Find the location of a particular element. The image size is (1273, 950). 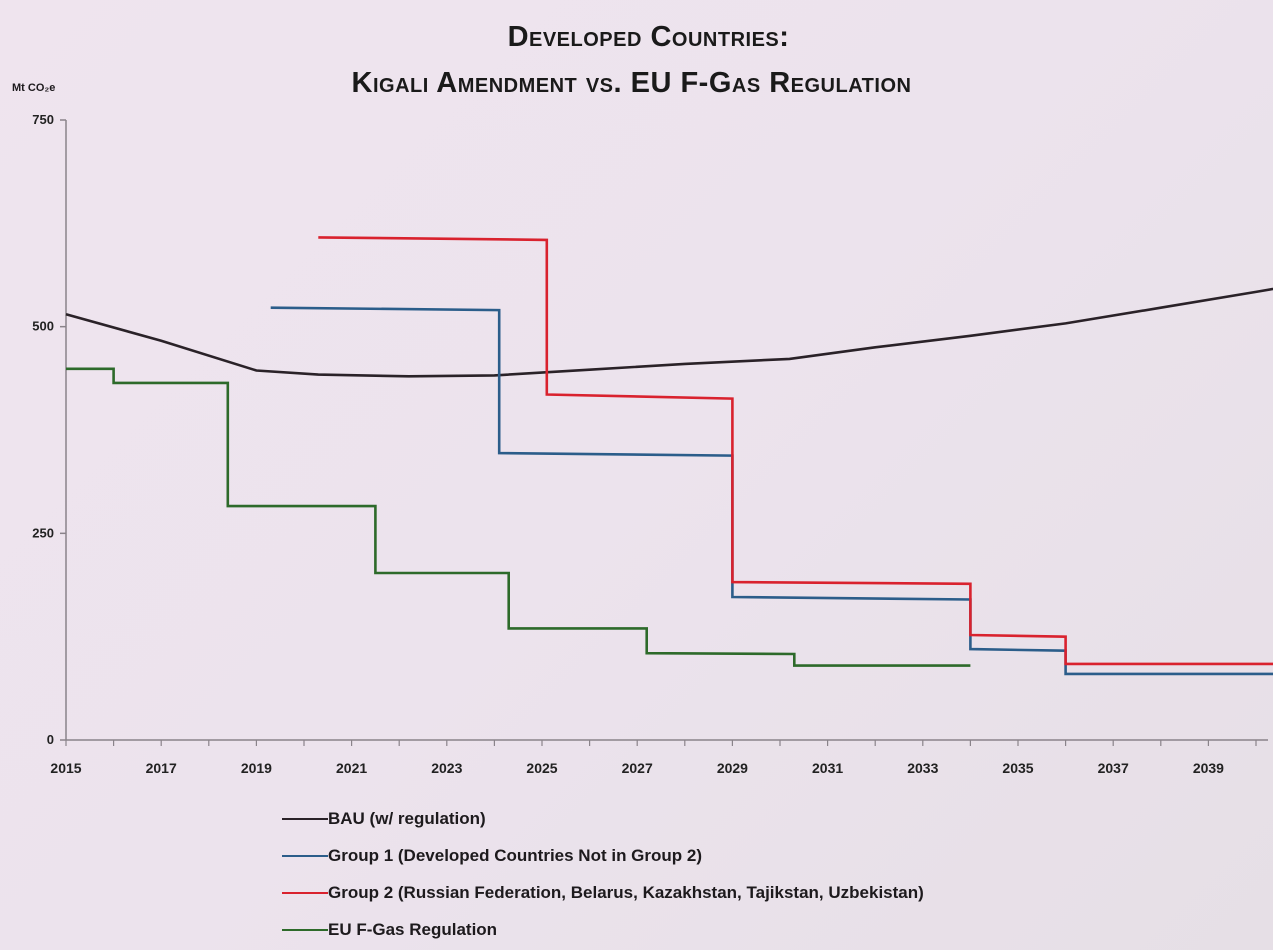

x-tick-label: 2021 is located at coordinates (351, 768).